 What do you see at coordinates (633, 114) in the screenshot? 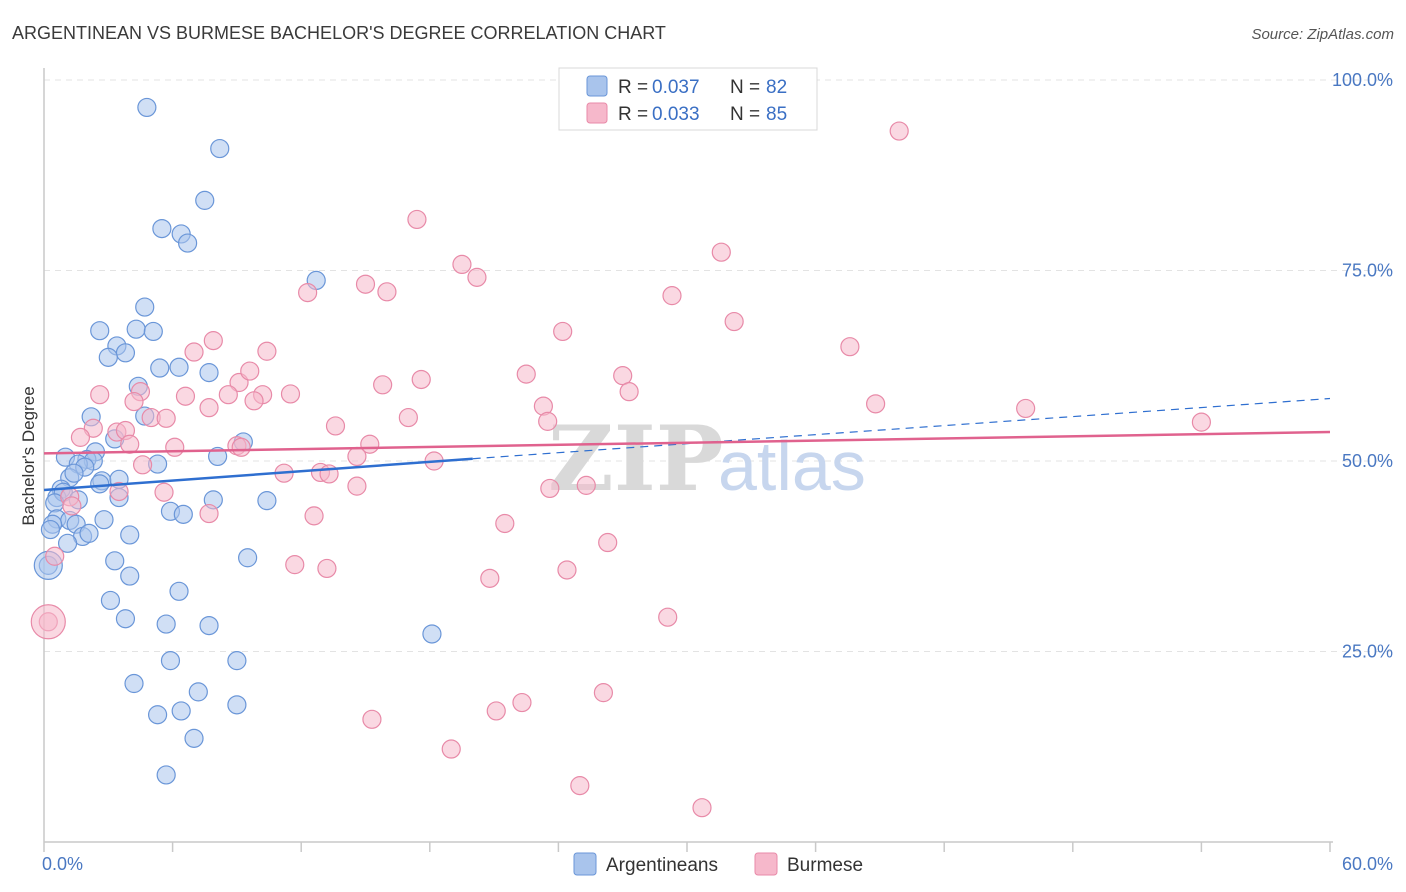
I see `legend-r-label-burmese: R =` at bounding box center [633, 114].